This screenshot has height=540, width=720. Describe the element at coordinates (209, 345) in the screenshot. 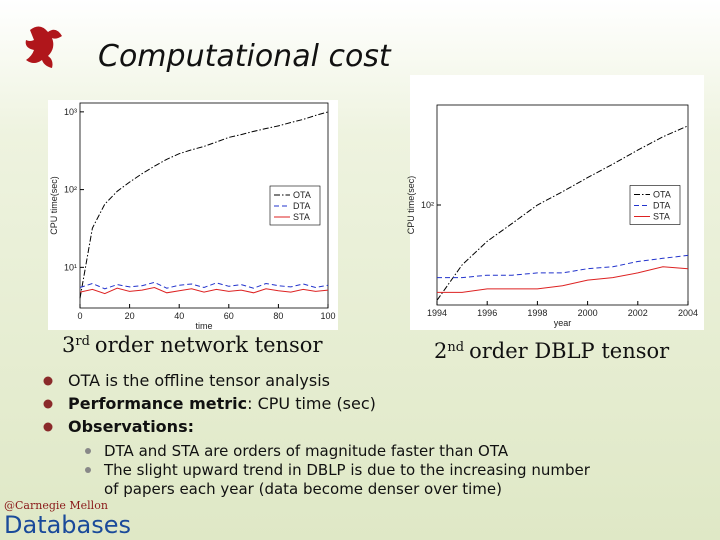

I see `caption-text: order network tensor` at that location.